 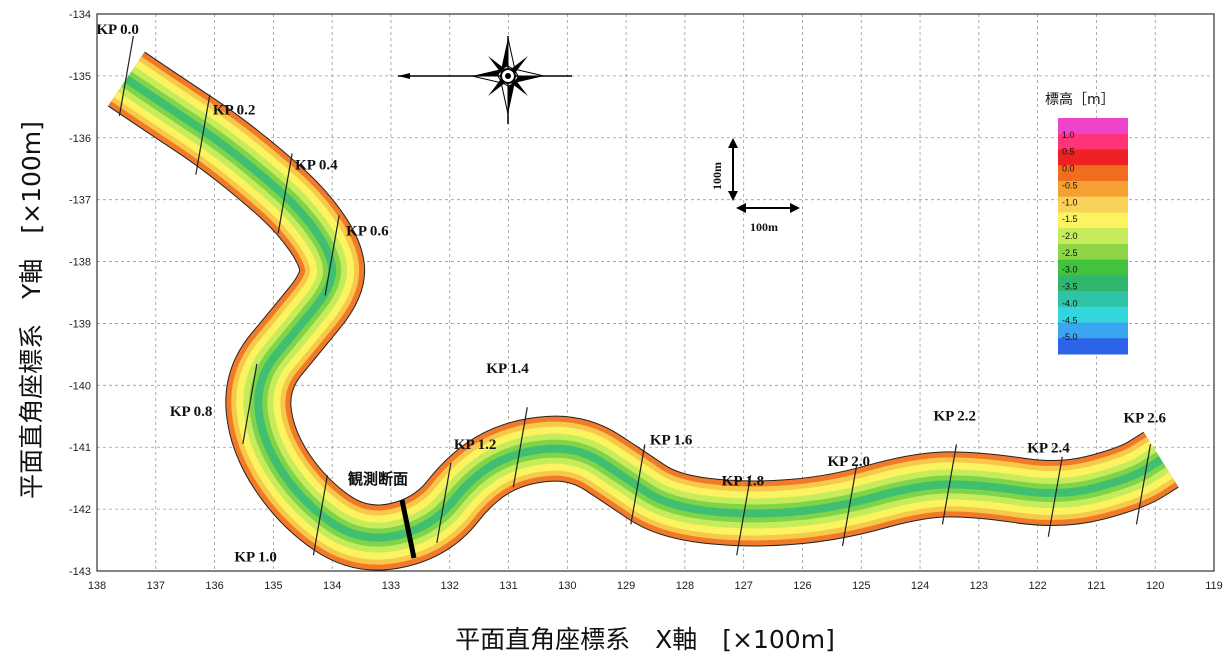 I want to click on x-tick-label: 134, so click(x=332, y=586).